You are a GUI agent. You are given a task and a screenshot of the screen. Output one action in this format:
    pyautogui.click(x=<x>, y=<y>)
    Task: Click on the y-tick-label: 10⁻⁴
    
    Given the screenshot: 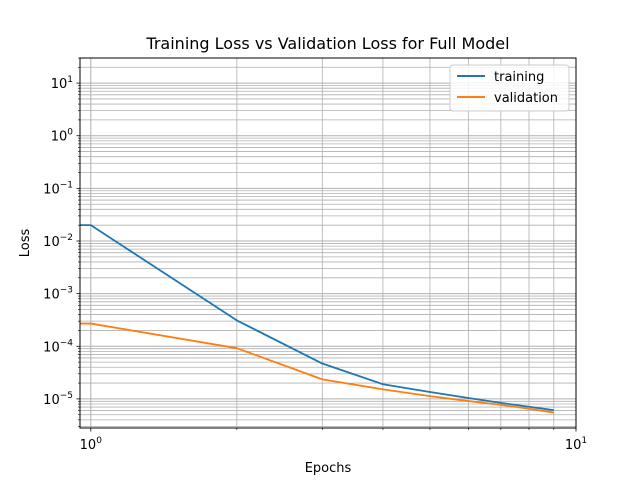 What is the action you would take?
    pyautogui.click(x=58, y=346)
    